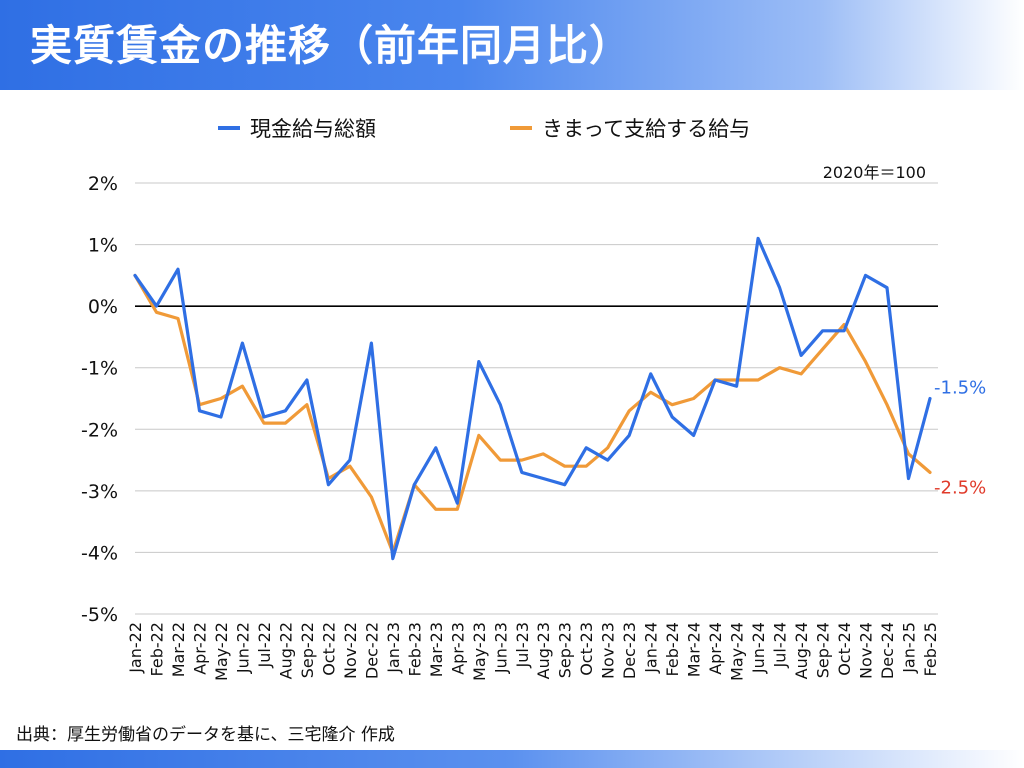 The height and width of the screenshot is (768, 1024). Describe the element at coordinates (414, 649) in the screenshot. I see `x-tick-label: Feb-23` at that location.